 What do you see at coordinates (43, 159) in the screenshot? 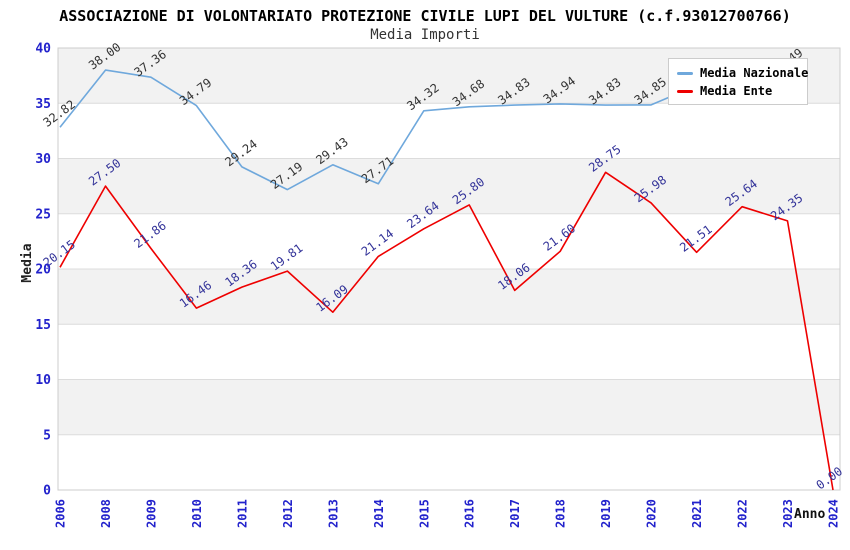
I see `y-tick-label: 30` at bounding box center [43, 159].